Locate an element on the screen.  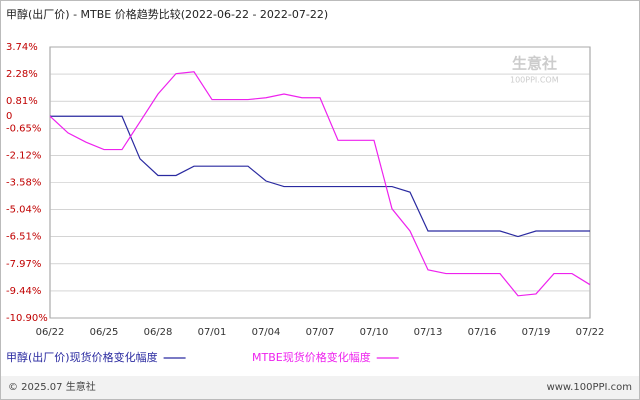
x-tick-label: 07/01 is located at coordinates (212, 332).